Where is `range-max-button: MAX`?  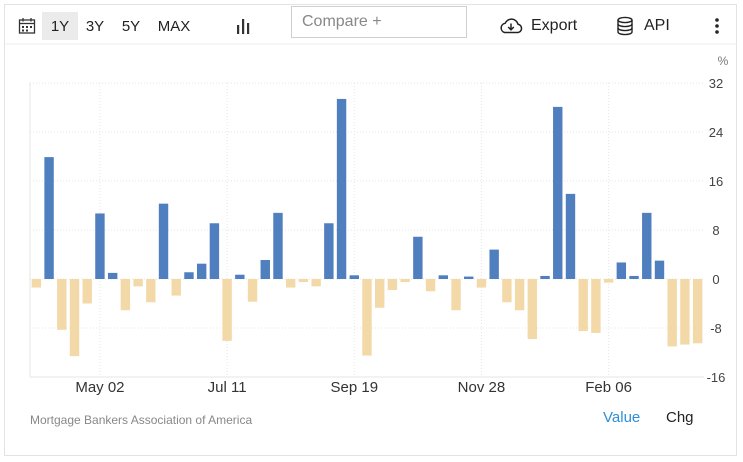
range-max-button: MAX is located at coordinates (174, 26).